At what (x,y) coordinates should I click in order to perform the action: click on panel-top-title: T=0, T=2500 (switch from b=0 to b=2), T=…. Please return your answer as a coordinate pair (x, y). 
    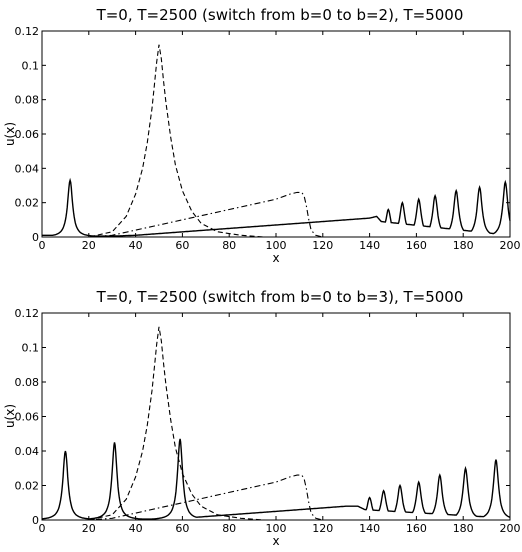
    Looking at the image, I should click on (280, 15).